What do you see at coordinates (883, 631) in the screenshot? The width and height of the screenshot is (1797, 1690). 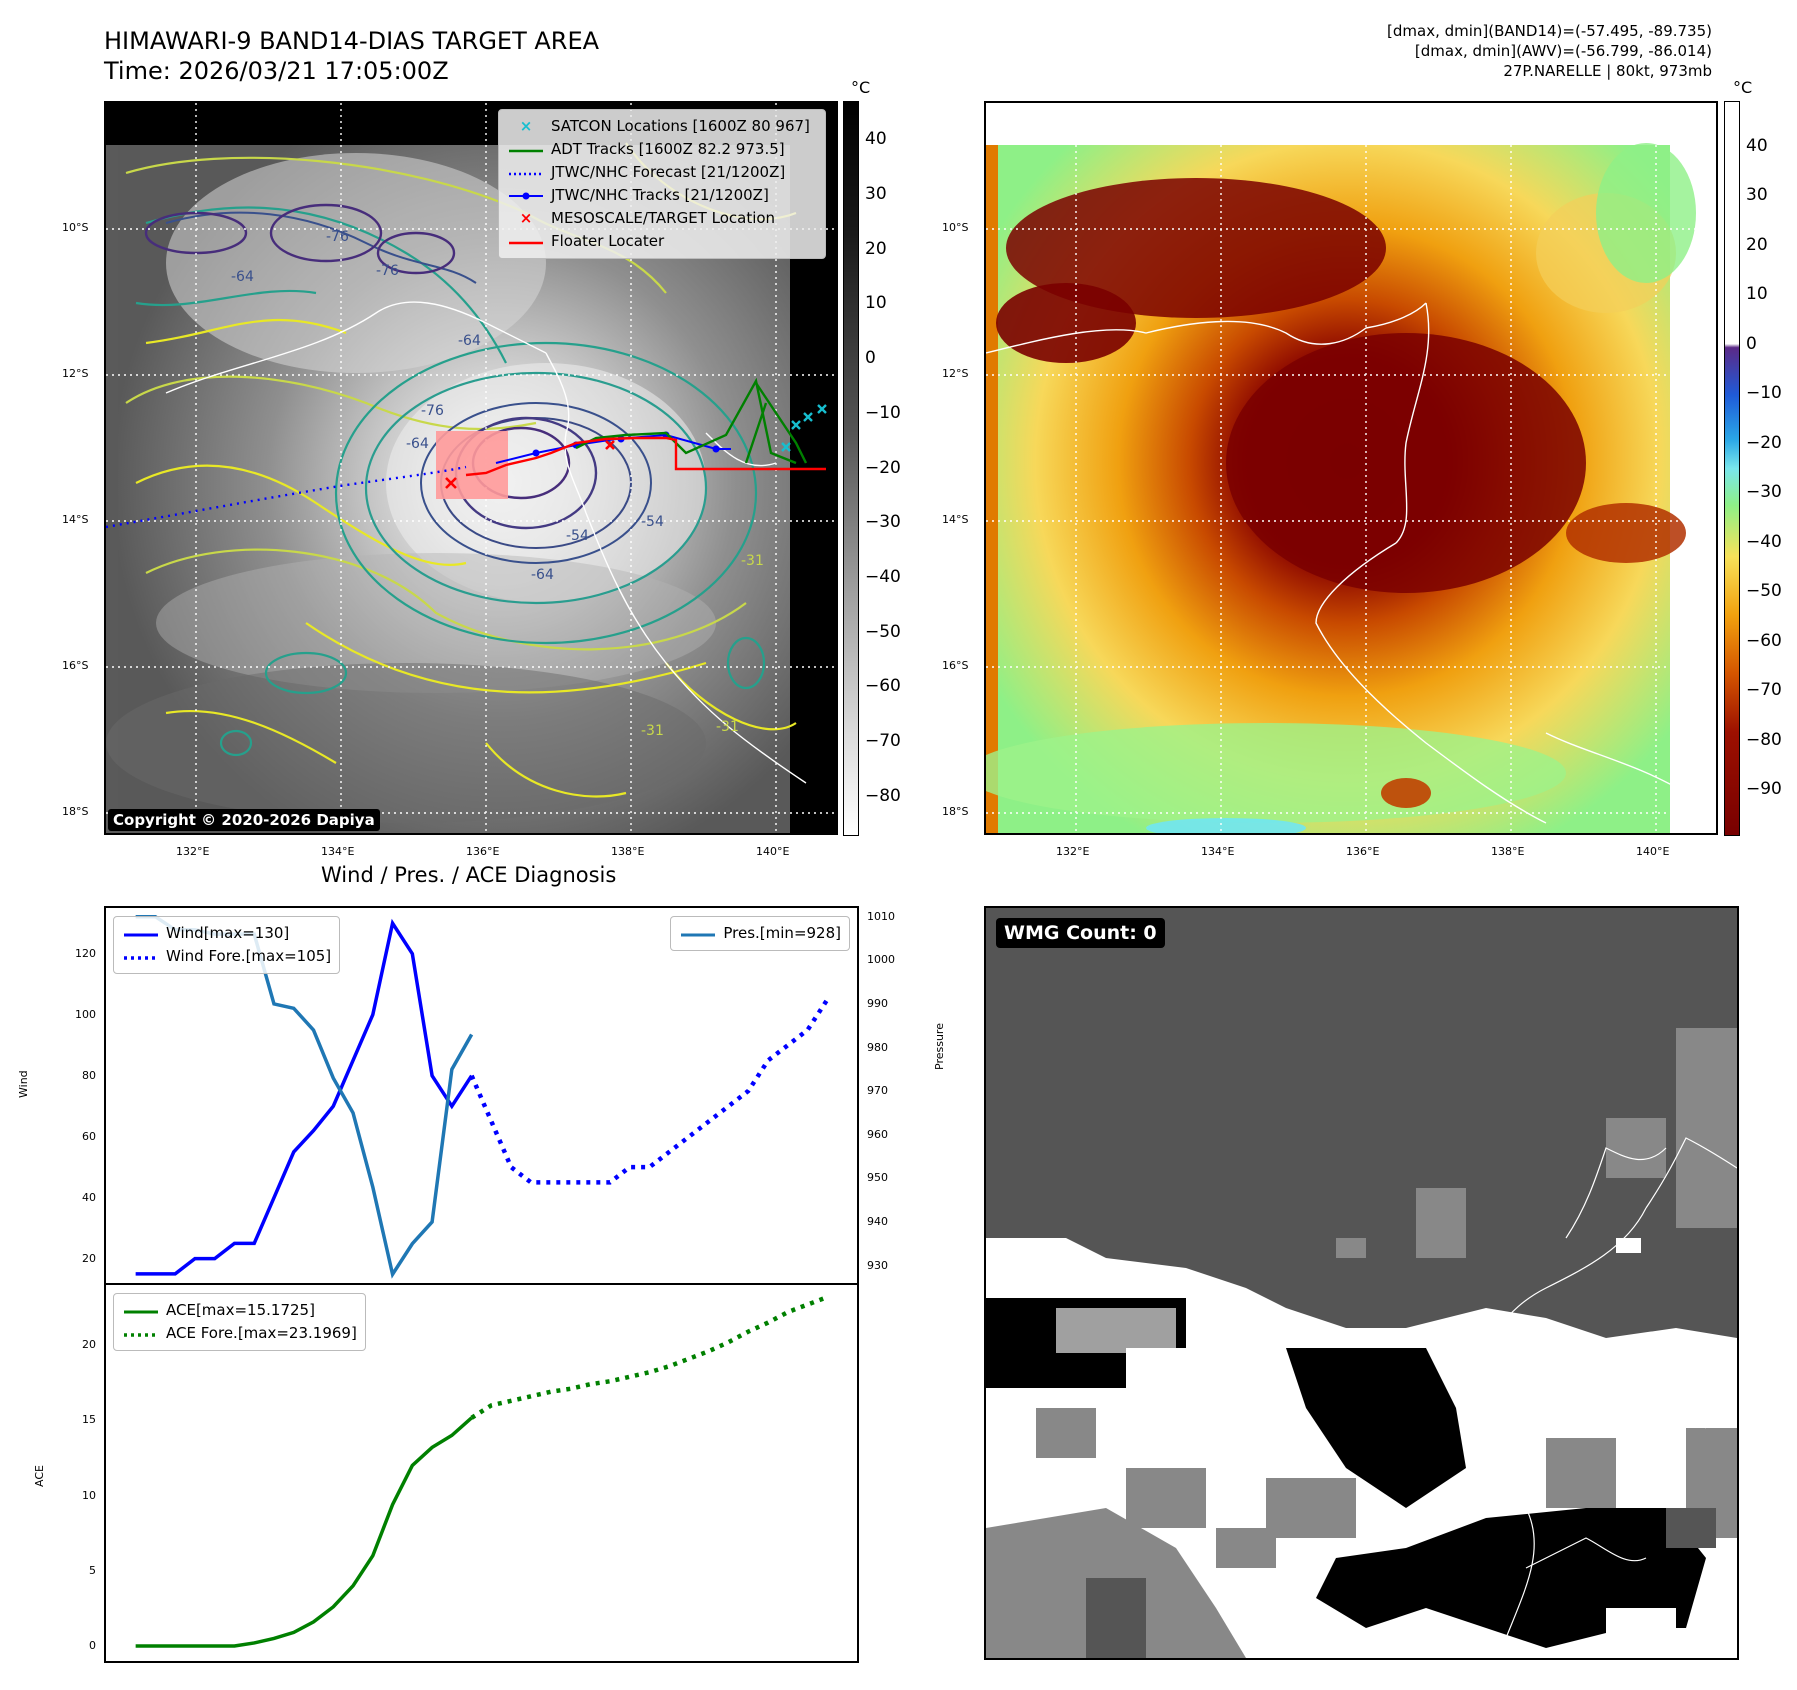 I see `colorbar-tick: −50` at bounding box center [883, 631].